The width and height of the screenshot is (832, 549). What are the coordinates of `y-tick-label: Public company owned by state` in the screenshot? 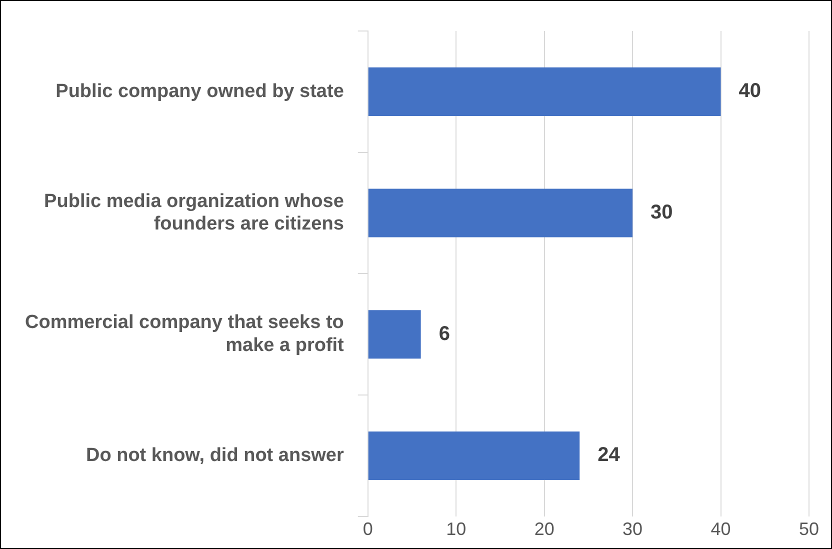 It's located at (200, 91).